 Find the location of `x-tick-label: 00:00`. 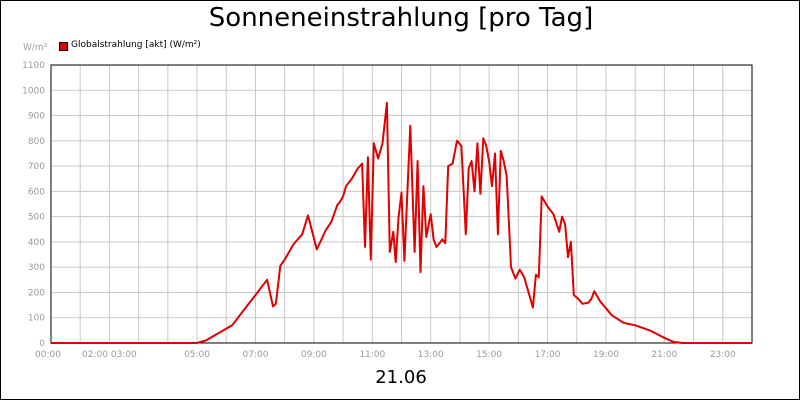

x-tick-label: 00:00 is located at coordinates (48, 355).